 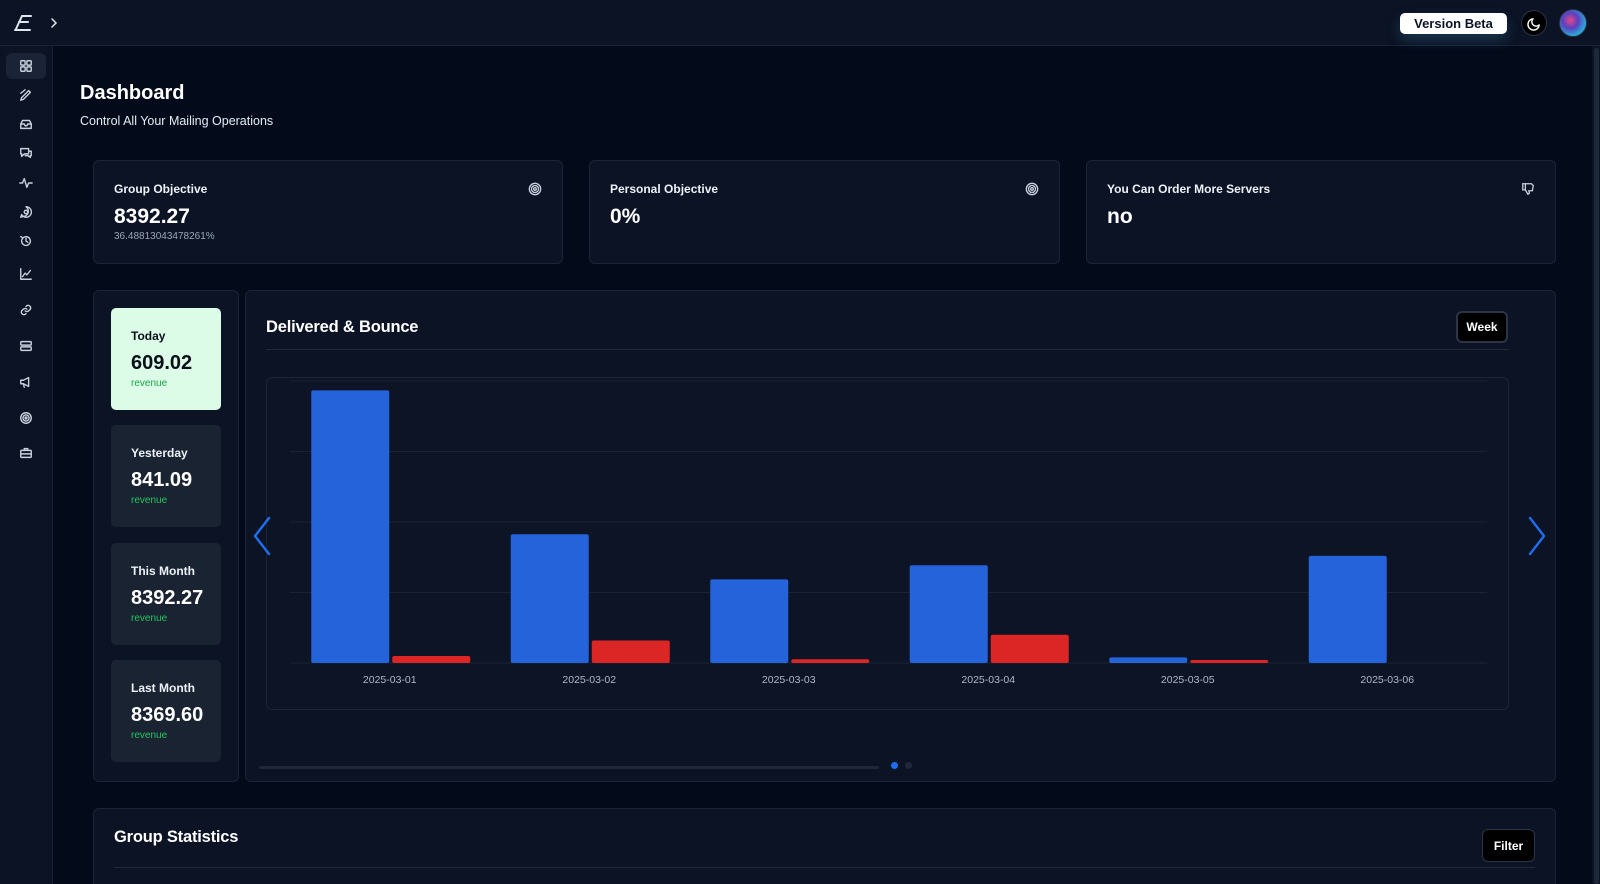 I want to click on page-scrollbar-thumb, so click(x=1596, y=466).